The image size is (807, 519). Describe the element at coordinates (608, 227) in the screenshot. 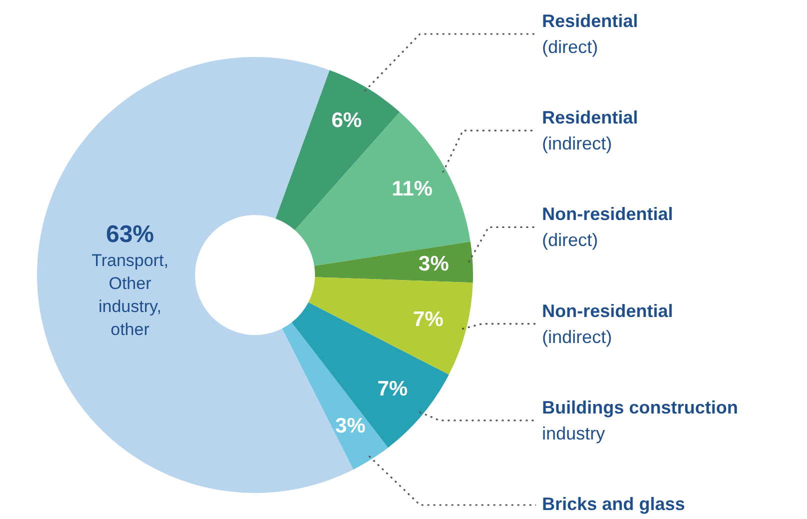

I see `category-label: Non-residential (direct)` at that location.